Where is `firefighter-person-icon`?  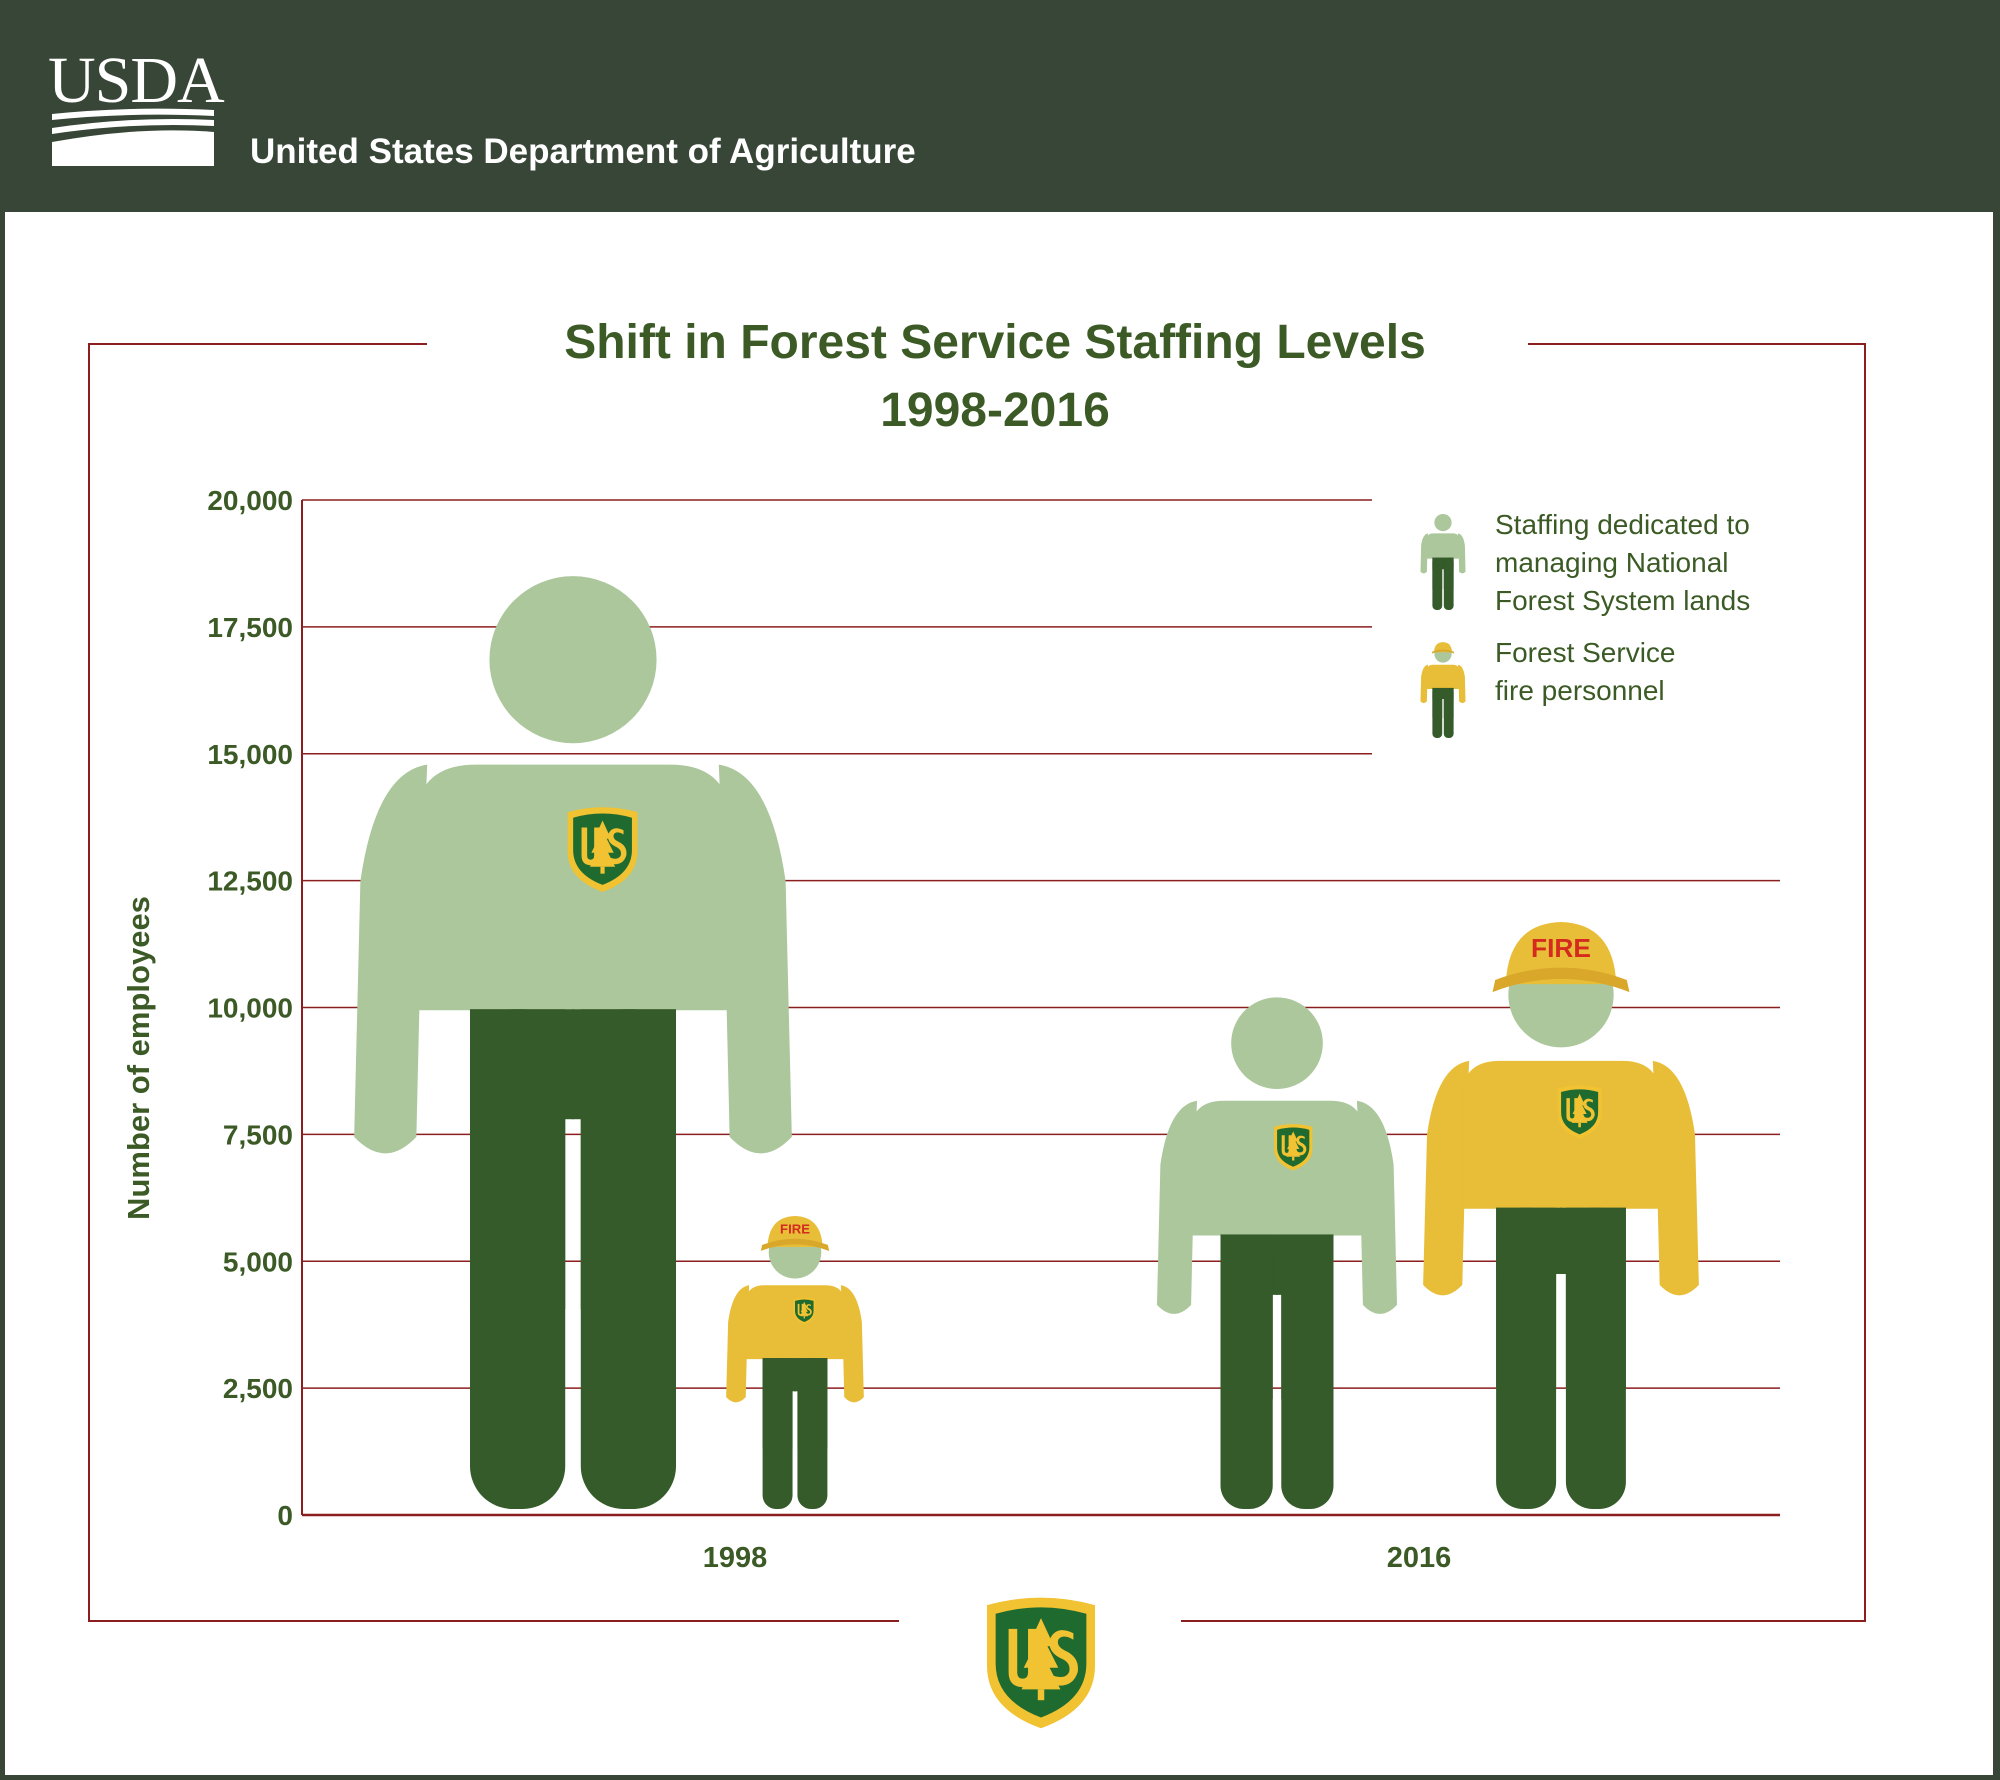
firefighter-person-icon is located at coordinates (1443, 690).